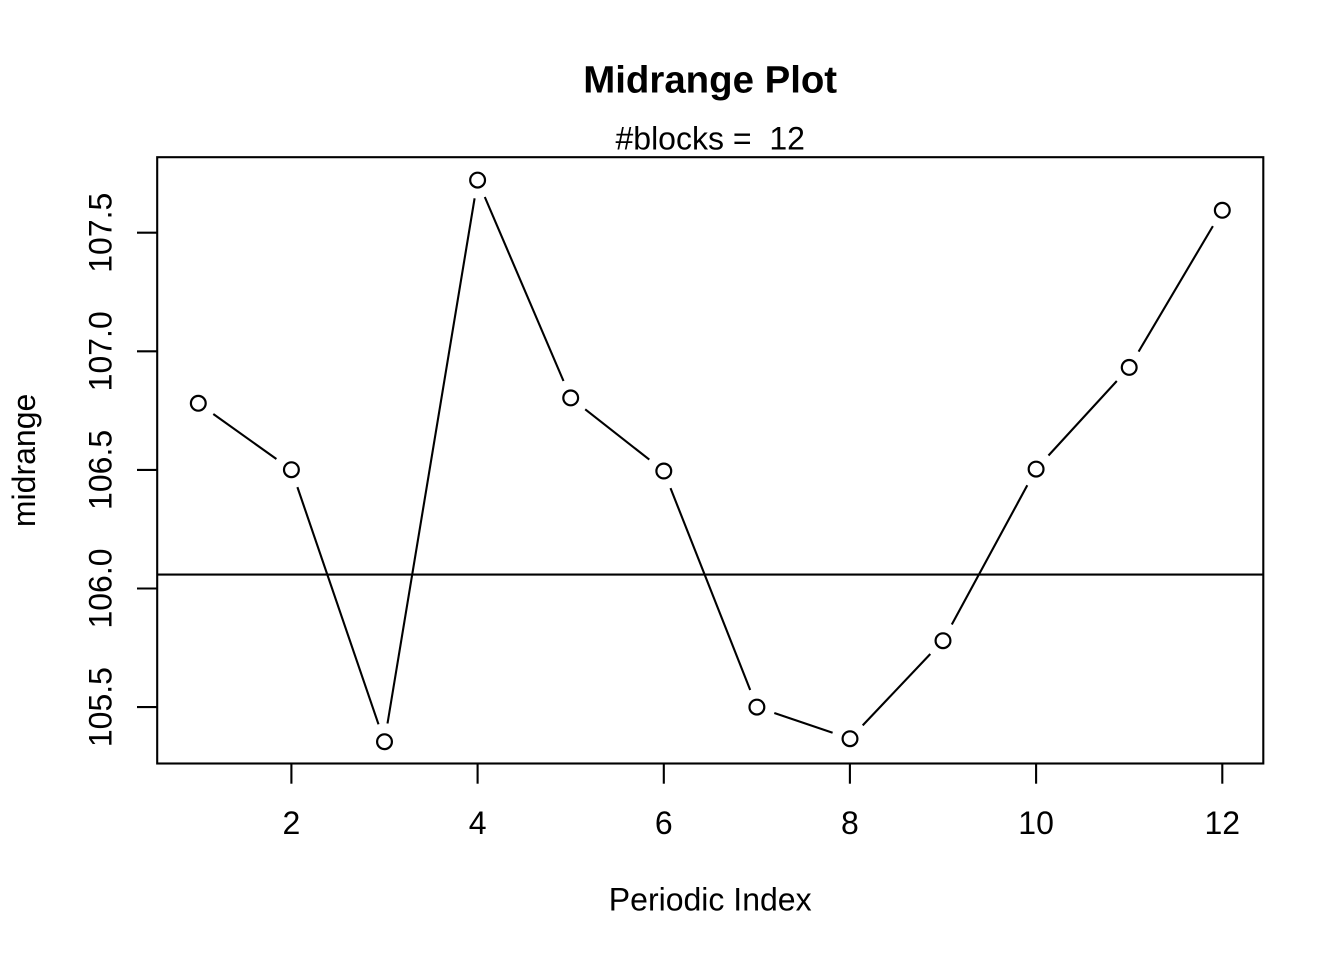 The image size is (1344, 965). I want to click on svg-text: 8, so click(850, 823).